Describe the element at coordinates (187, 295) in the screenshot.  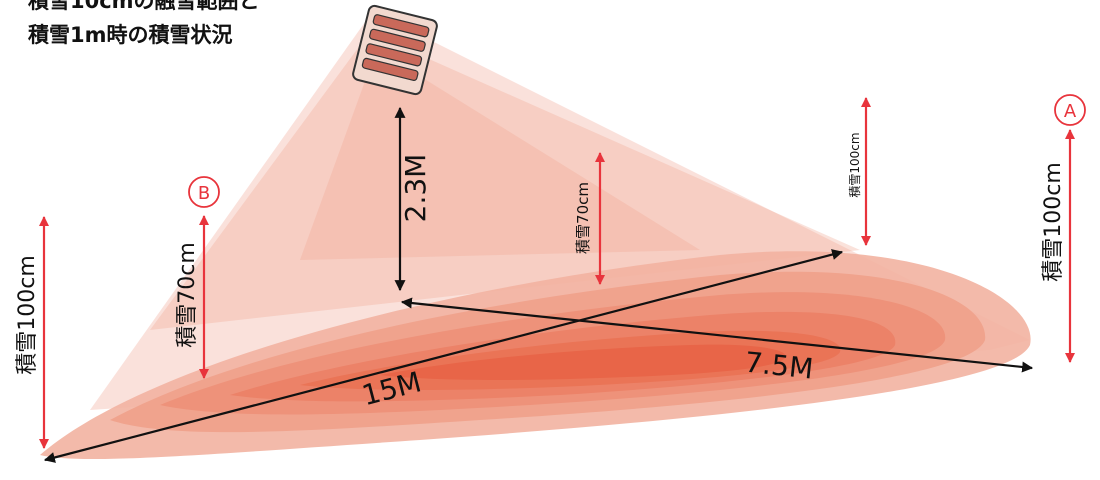
I see `snow-label-b: 積雪70cm` at that location.